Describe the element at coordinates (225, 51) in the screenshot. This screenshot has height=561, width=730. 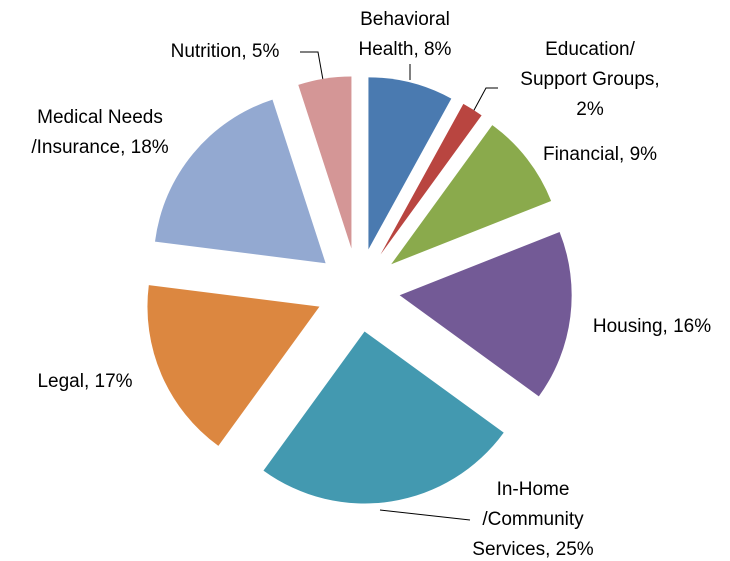
I see `data-label: Nutrition, 5%` at that location.